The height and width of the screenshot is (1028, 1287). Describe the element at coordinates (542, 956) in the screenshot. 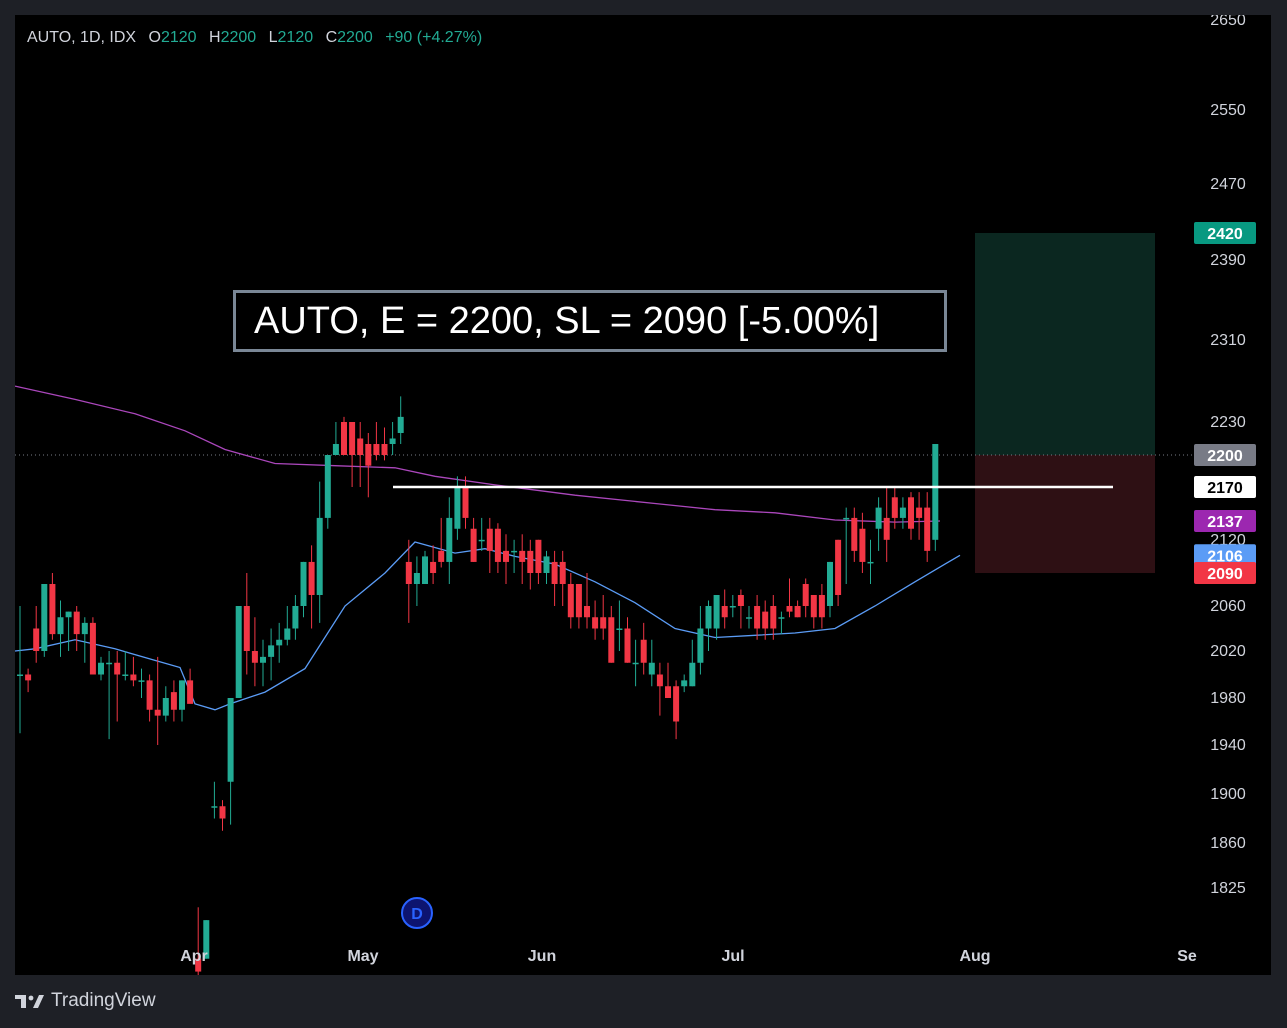

I see `x-axis-label: Jun` at that location.